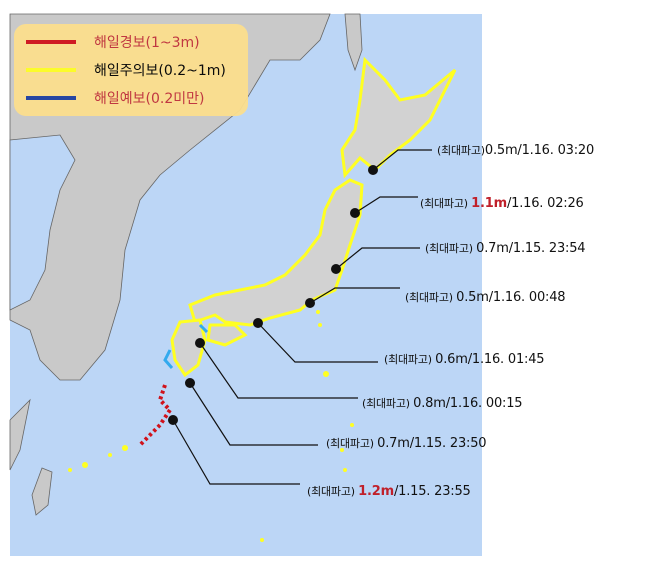 The image size is (658, 564). I want to click on kyushu, so click(188, 348).